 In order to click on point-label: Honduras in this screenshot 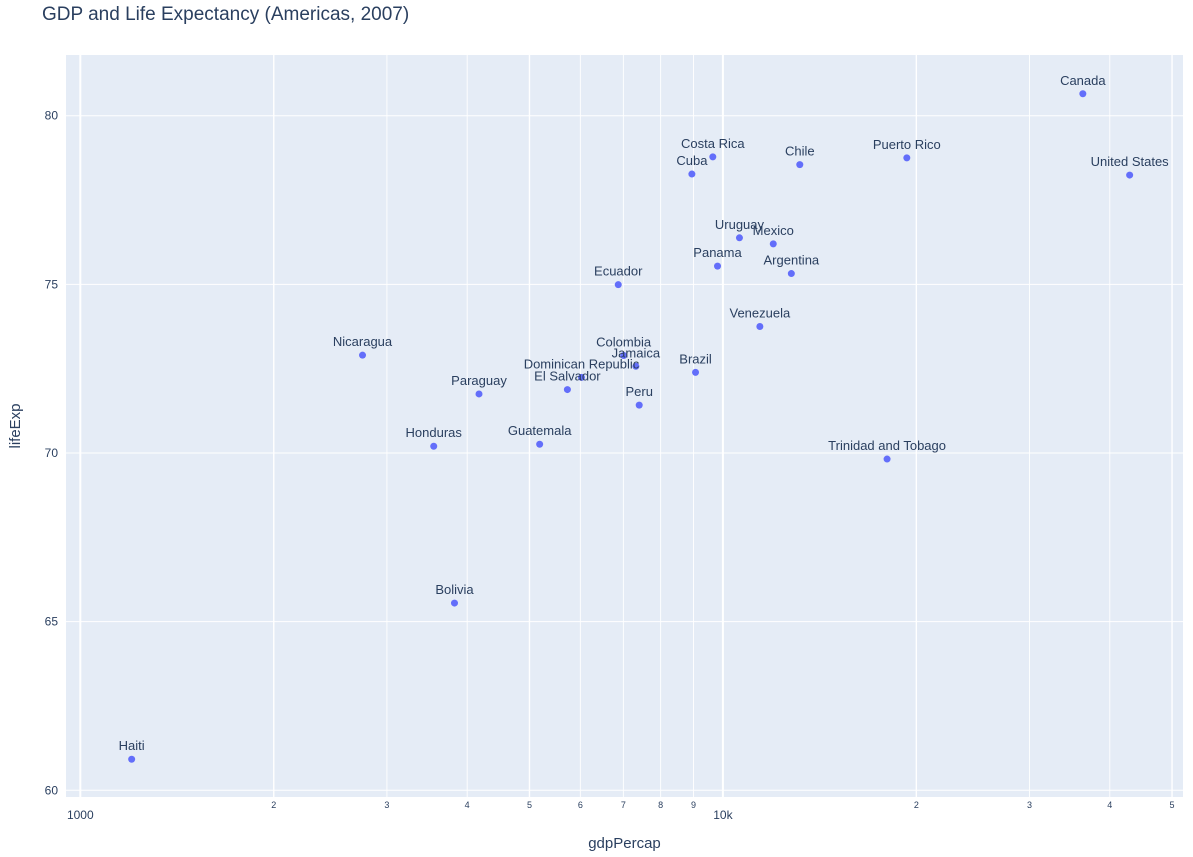, I will do `click(434, 432)`.